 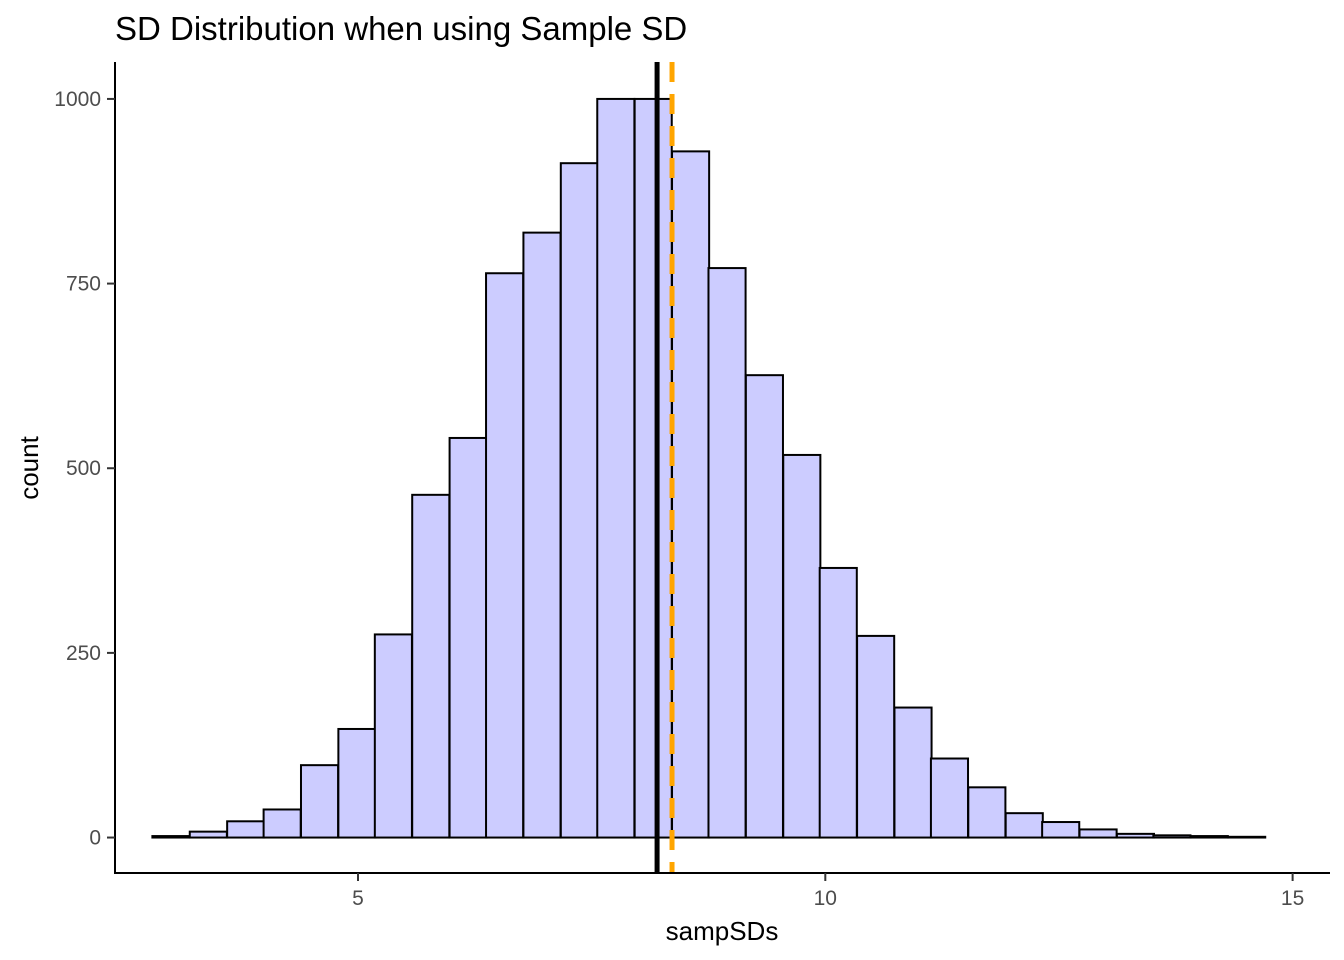 I want to click on y-tick-label: 500, so click(x=83, y=468).